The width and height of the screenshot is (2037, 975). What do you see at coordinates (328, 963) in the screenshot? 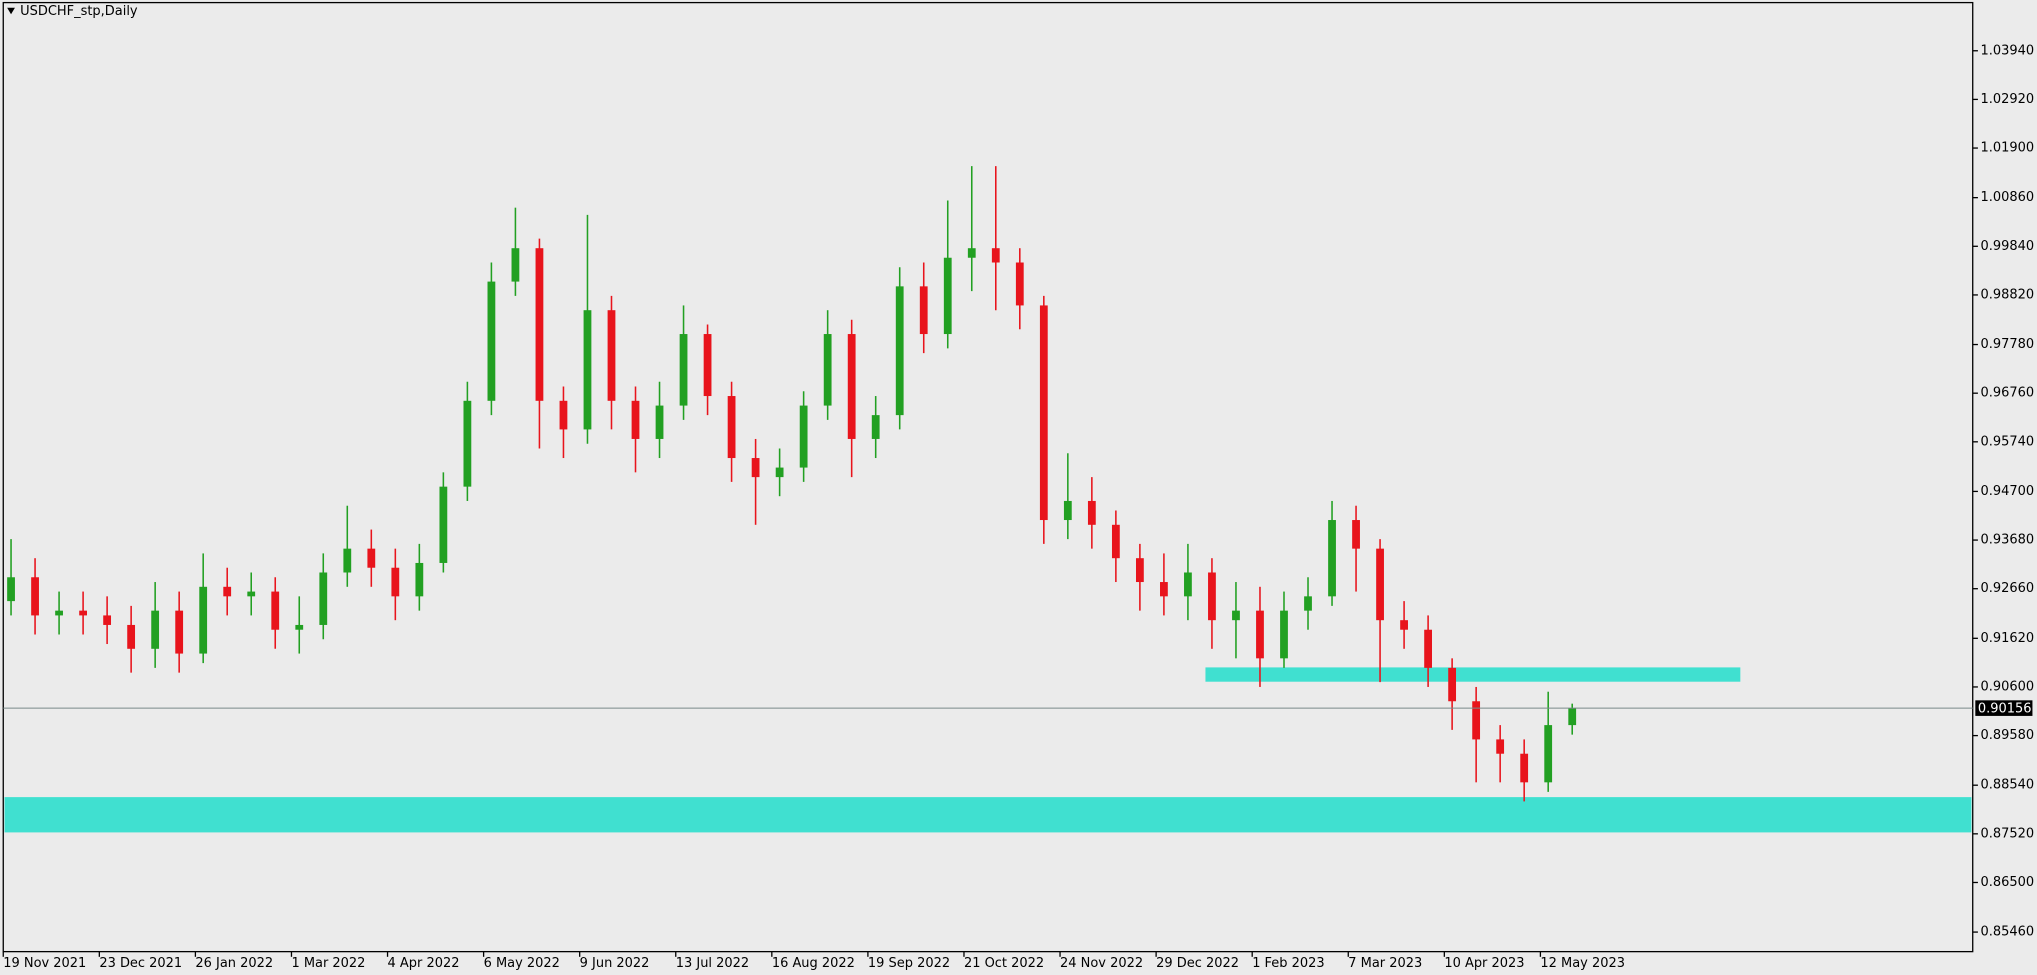
I see `x-tick-label: 1 Mar 2022` at bounding box center [328, 963].